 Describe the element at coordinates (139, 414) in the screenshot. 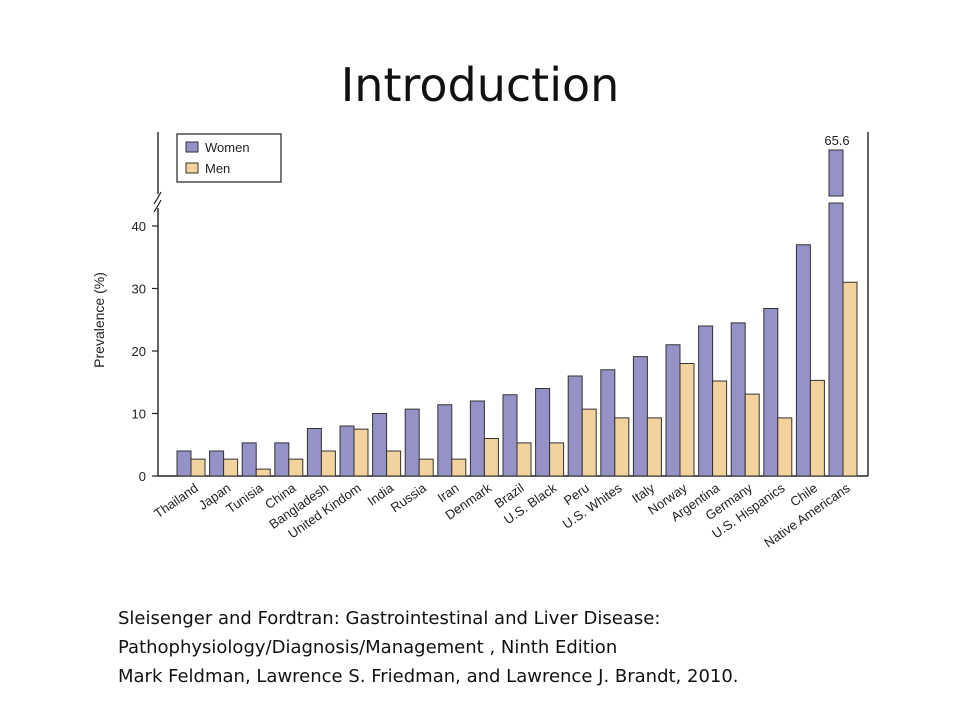

I see `y-tick-label: 10` at that location.